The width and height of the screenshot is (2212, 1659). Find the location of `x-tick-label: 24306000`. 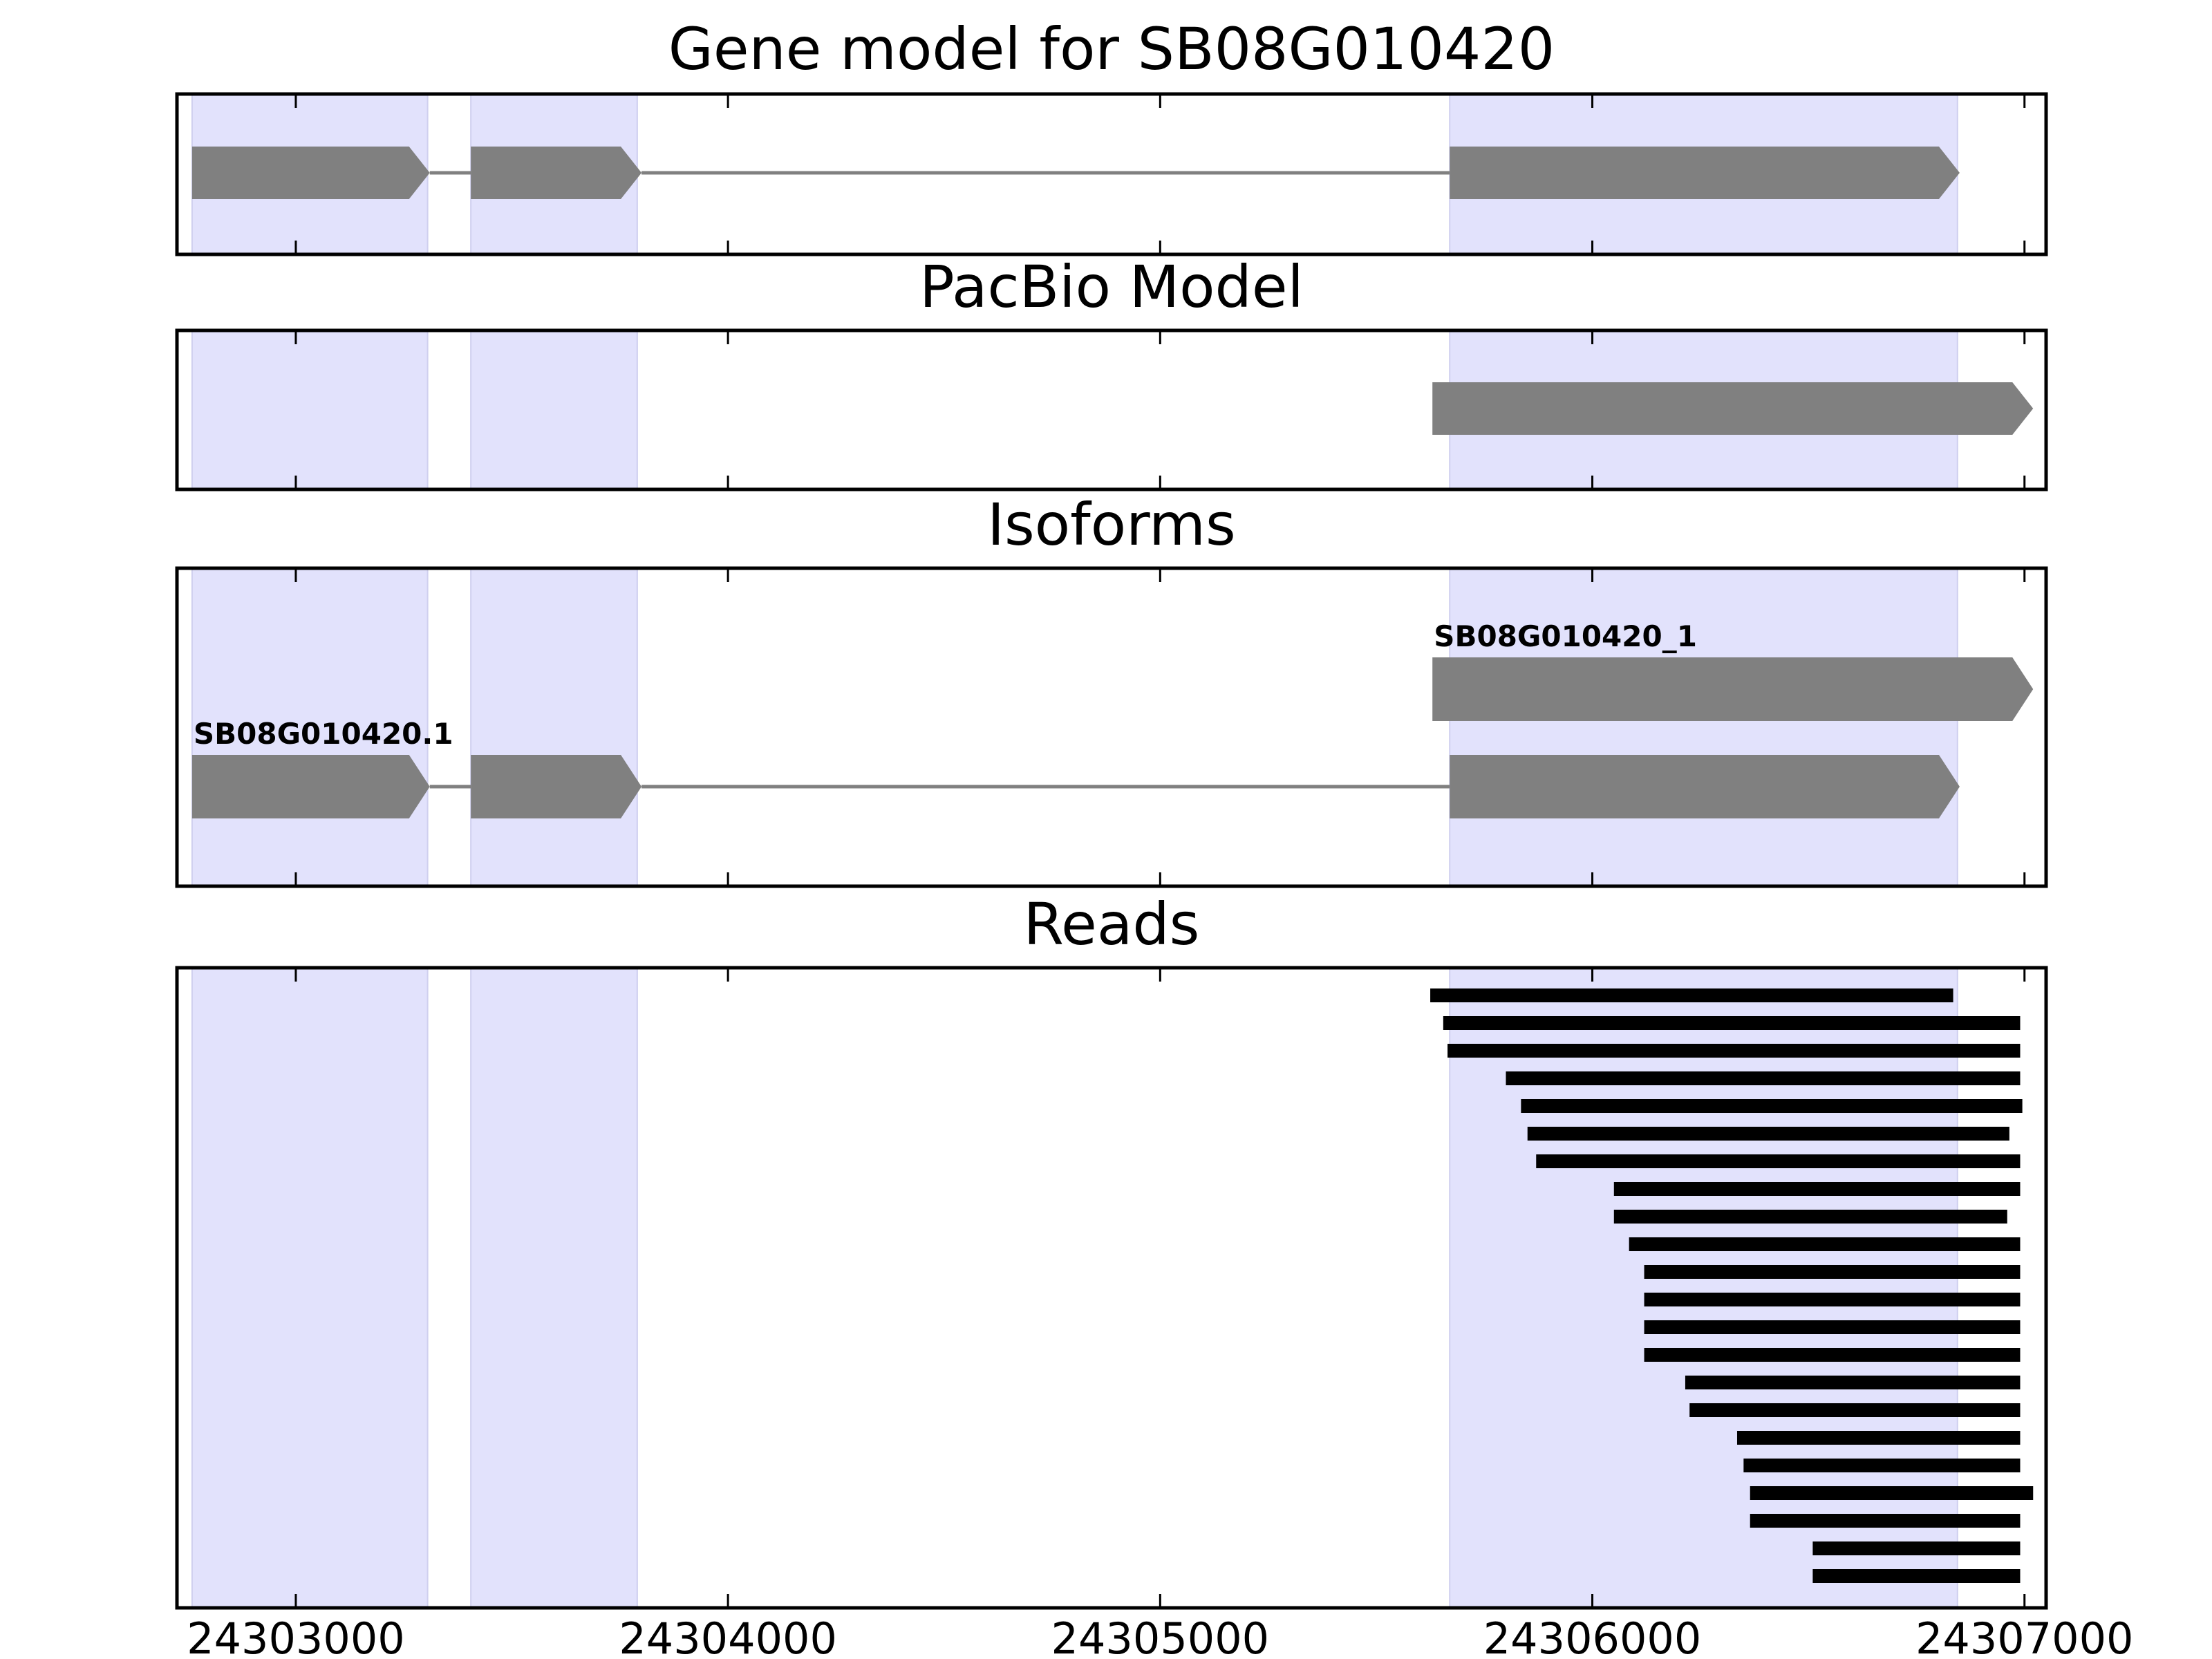

x-tick-label: 24306000 is located at coordinates (1592, 1636).